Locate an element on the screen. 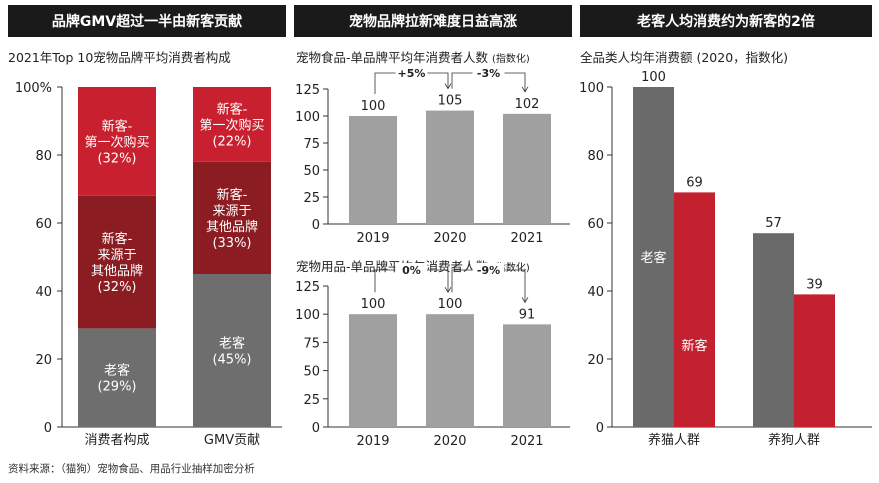 Image resolution: width=879 pixels, height=483 pixels. food-data-label: 105 is located at coordinates (450, 101).